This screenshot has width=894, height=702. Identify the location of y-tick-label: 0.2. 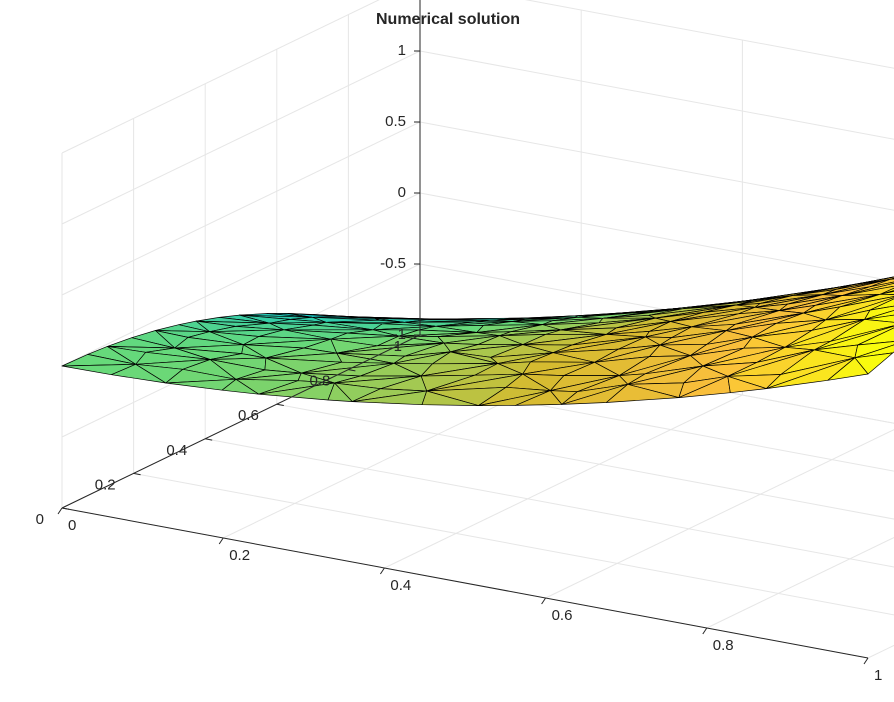
(105, 484).